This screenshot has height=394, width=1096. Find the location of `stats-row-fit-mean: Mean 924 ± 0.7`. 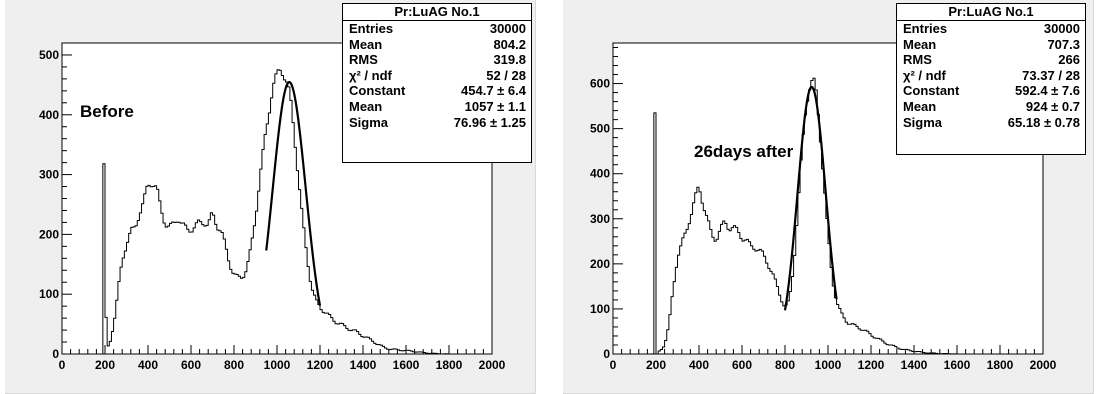

stats-row-fit-mean: Mean 924 ± 0.7 is located at coordinates (991, 106).